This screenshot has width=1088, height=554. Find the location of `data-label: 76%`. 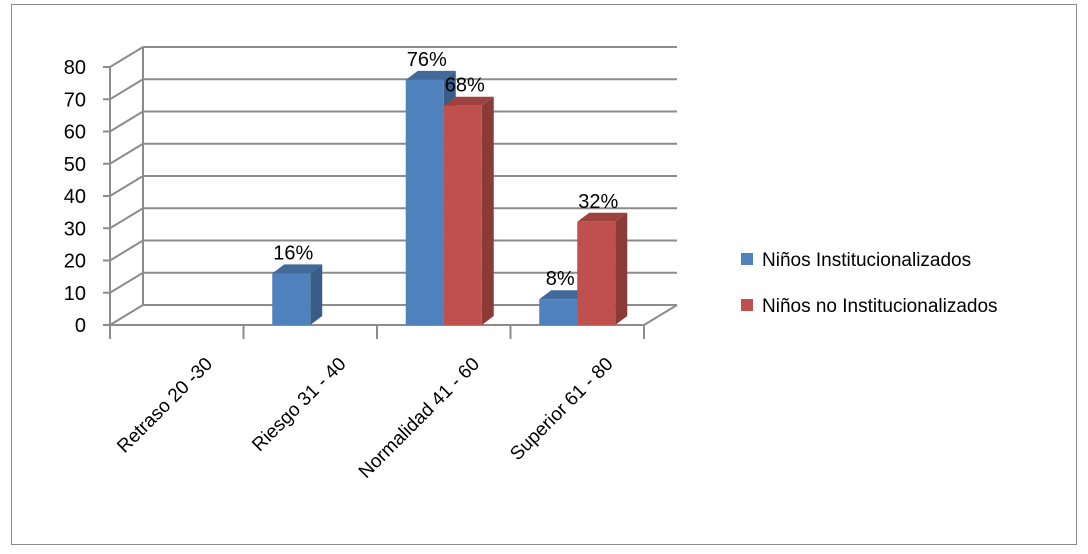

data-label: 76% is located at coordinates (427, 60).